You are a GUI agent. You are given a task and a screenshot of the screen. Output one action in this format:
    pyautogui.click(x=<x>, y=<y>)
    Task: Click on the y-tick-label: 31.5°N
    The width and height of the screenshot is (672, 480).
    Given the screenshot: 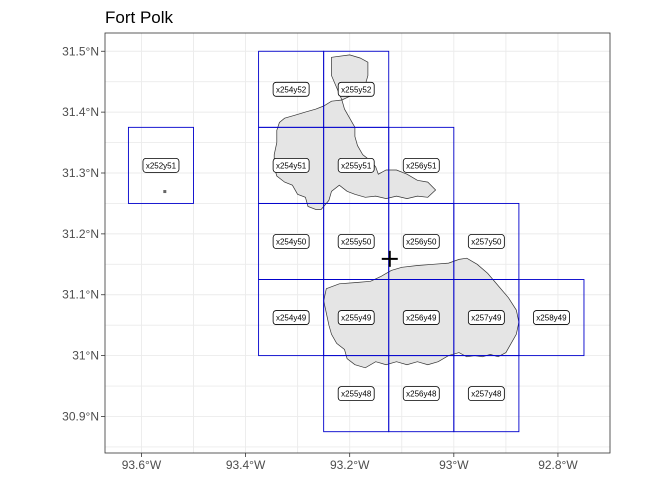 What is the action you would take?
    pyautogui.click(x=80, y=51)
    